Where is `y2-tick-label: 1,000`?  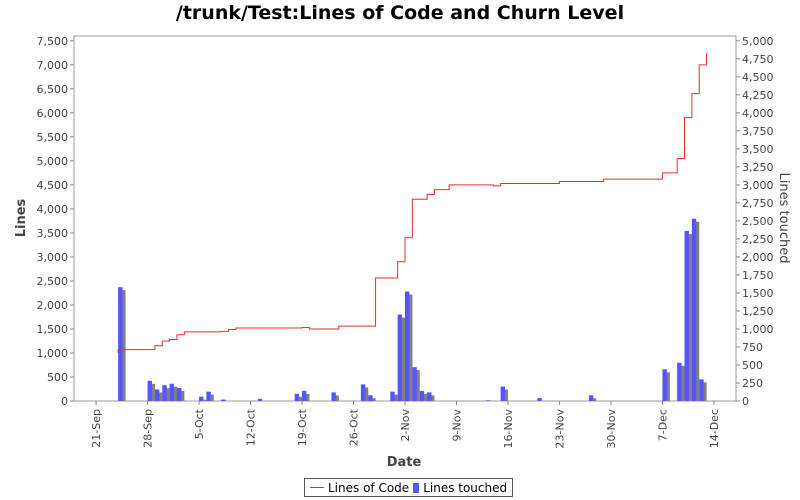 y2-tick-label: 1,000 is located at coordinates (758, 329).